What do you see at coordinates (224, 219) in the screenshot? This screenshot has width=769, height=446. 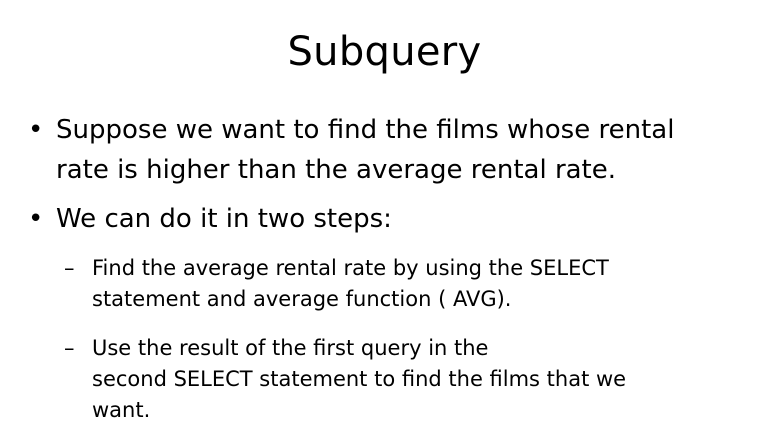 I see `bullet-line: We can do it in two steps:` at bounding box center [224, 219].